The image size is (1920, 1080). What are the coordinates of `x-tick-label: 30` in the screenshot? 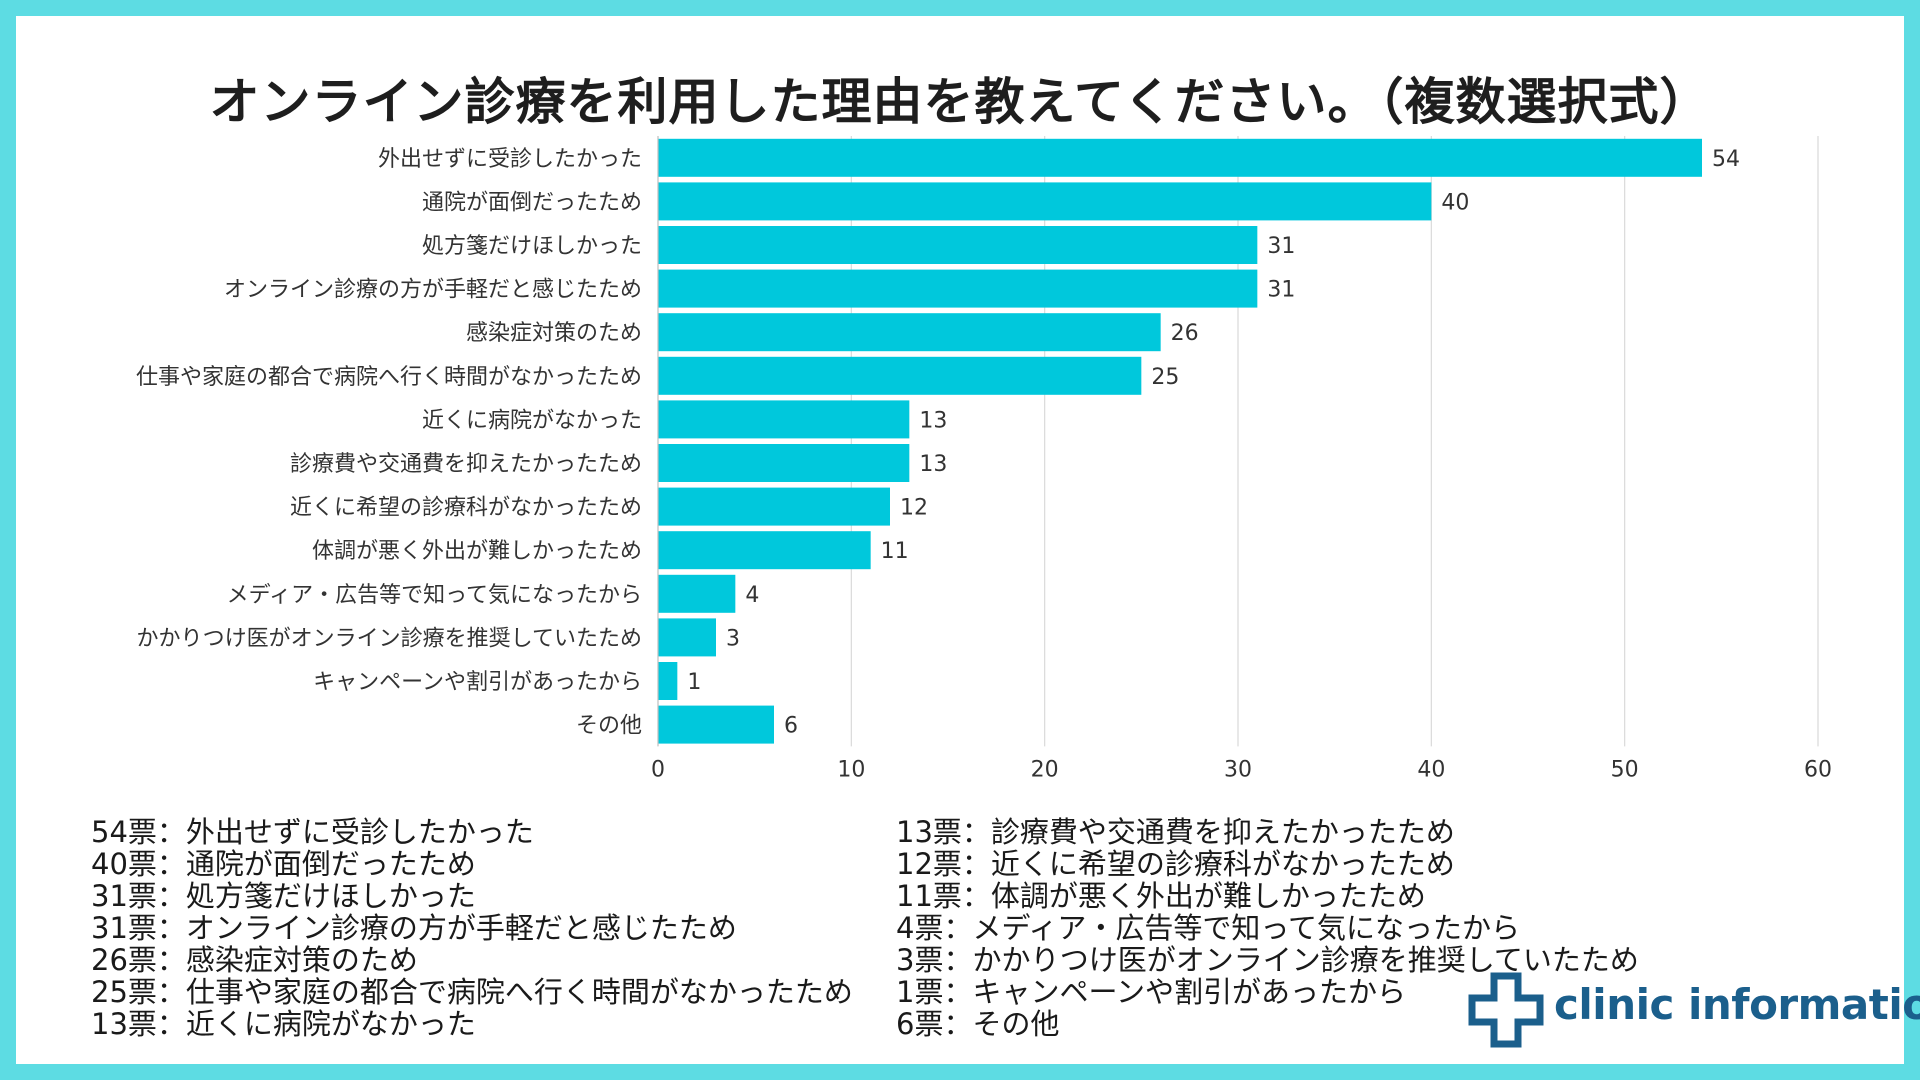 It's located at (1238, 769).